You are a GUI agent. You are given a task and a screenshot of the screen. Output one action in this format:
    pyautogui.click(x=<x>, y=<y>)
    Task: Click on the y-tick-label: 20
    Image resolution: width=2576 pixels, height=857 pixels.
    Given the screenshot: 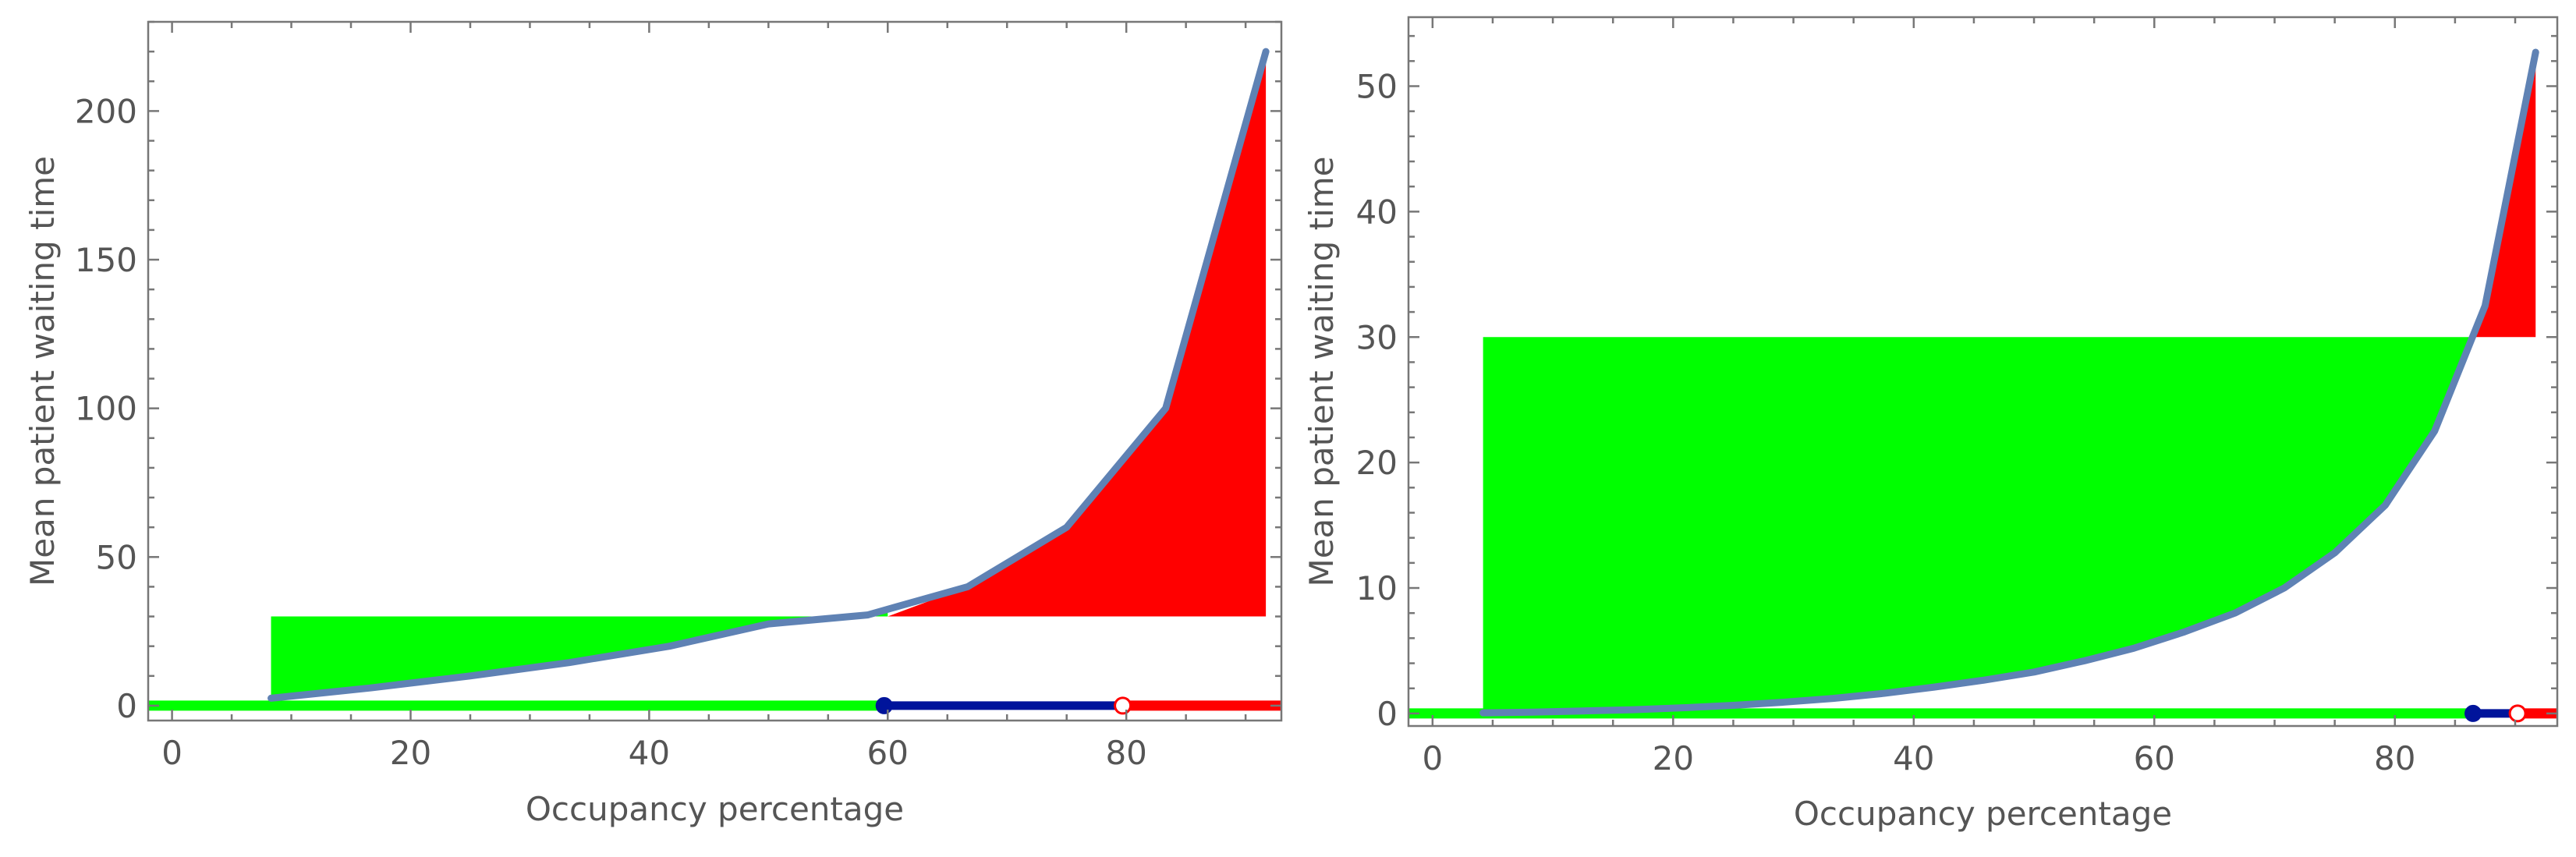 What is the action you would take?
    pyautogui.click(x=1377, y=463)
    